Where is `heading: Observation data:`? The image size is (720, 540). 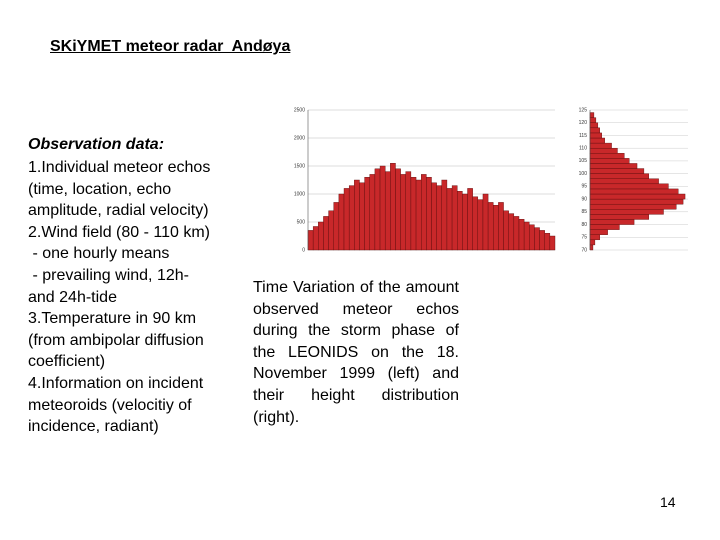
heading: Observation data: is located at coordinates (96, 144).